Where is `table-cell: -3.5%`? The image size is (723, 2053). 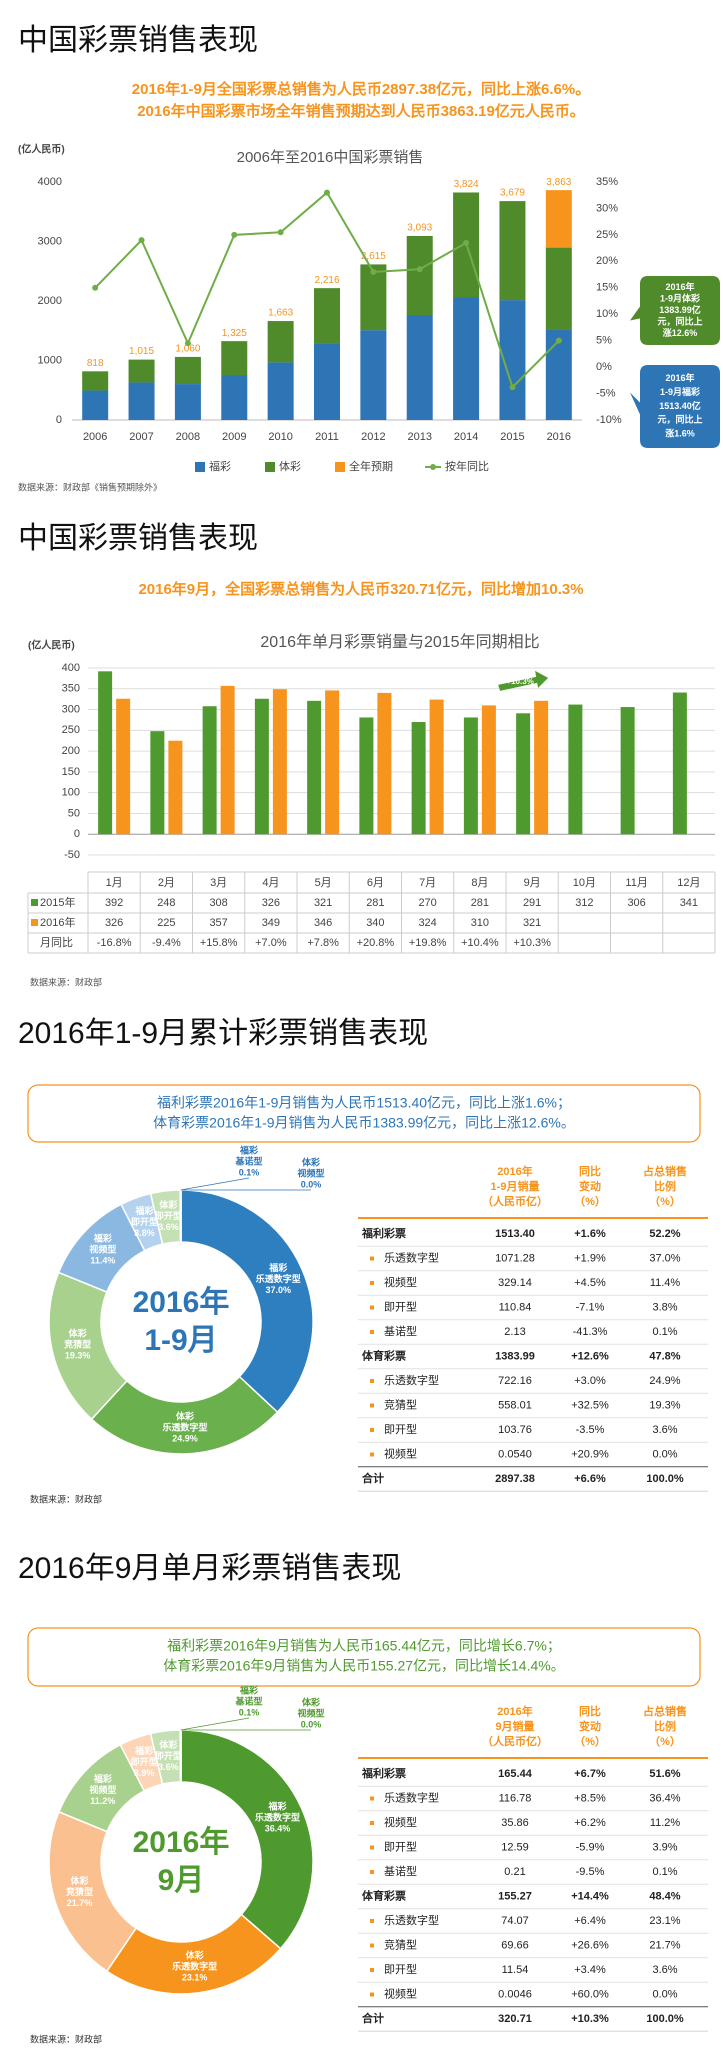 table-cell: -3.5% is located at coordinates (590, 1430).